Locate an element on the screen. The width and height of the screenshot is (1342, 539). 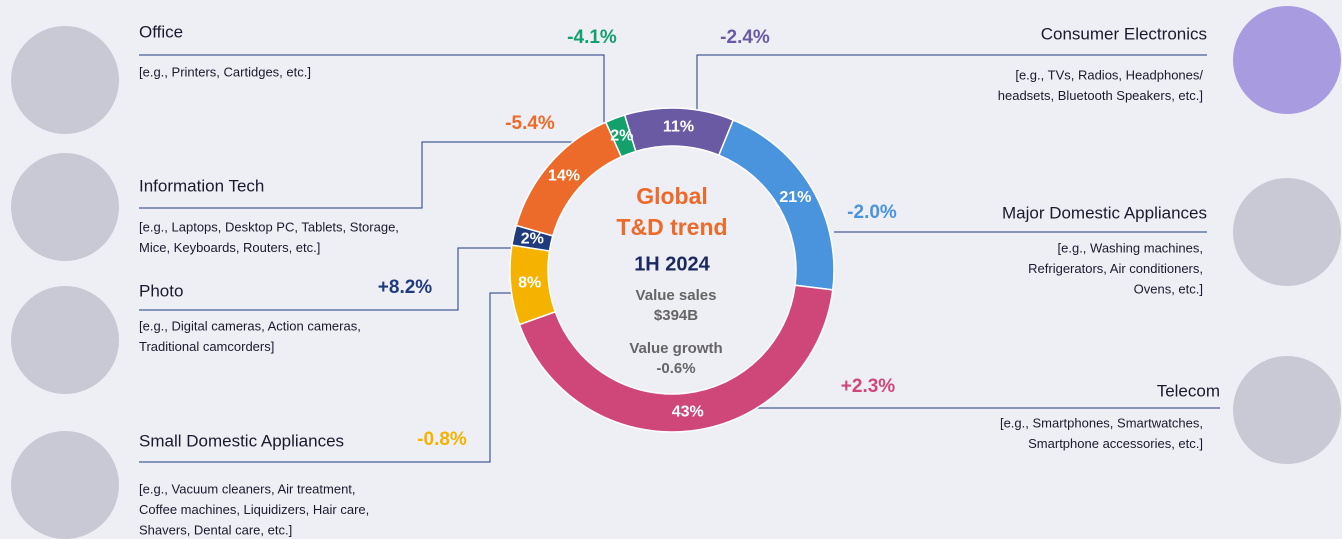
segment-label: 8% is located at coordinates (529, 283).